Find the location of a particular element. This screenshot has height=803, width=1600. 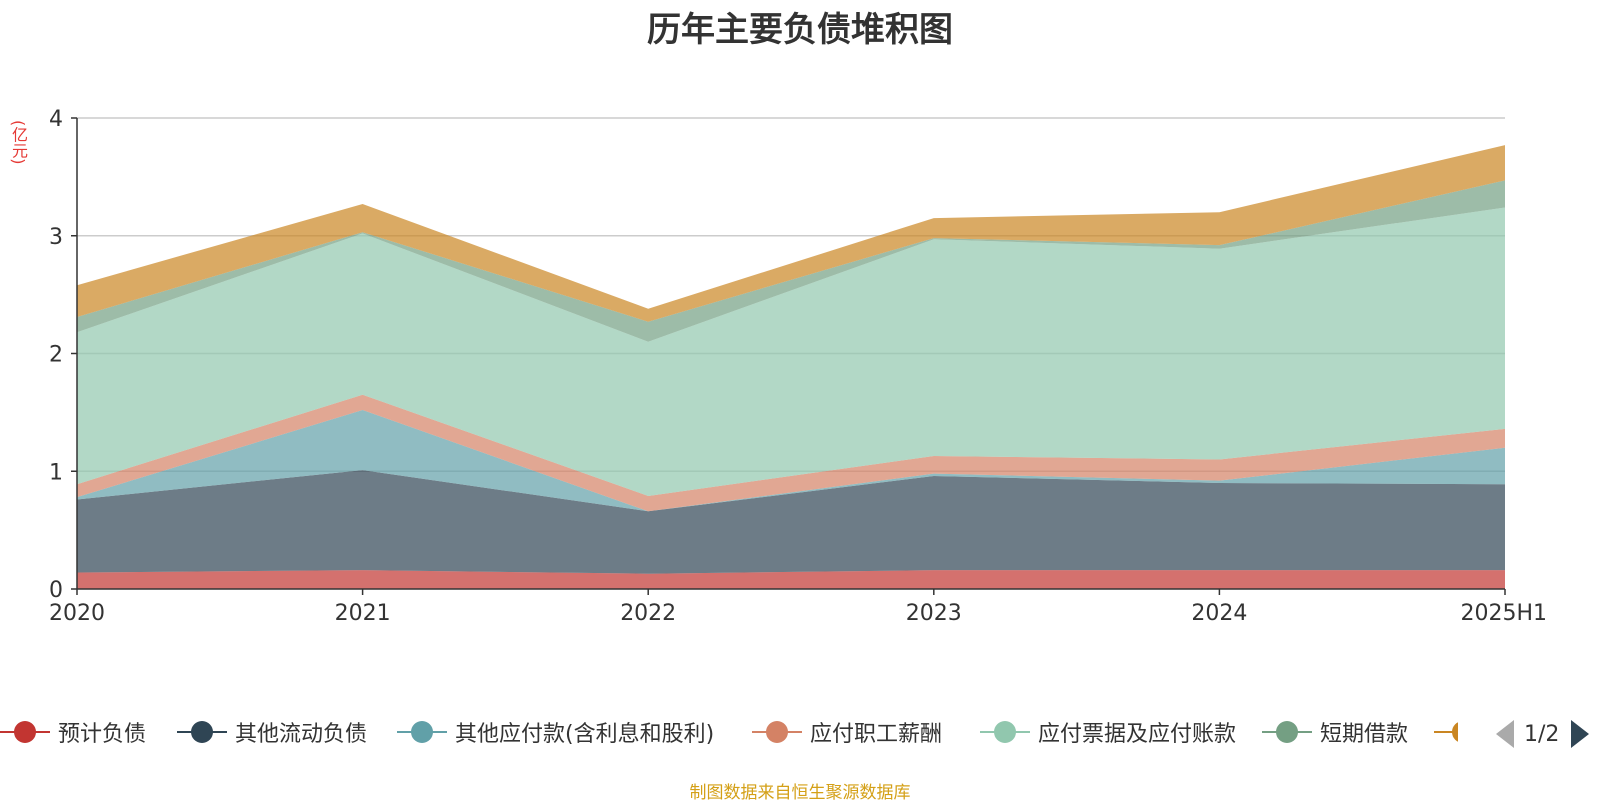

y-axis-ticks: 0 1 2 3 4 is located at coordinates (63, 355).